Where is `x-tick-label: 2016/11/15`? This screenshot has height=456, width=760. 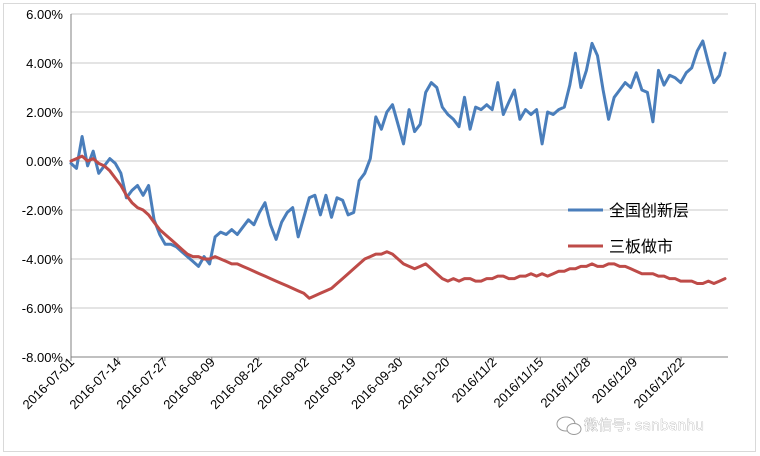 x-tick-label: 2016/11/15 is located at coordinates (518, 383).